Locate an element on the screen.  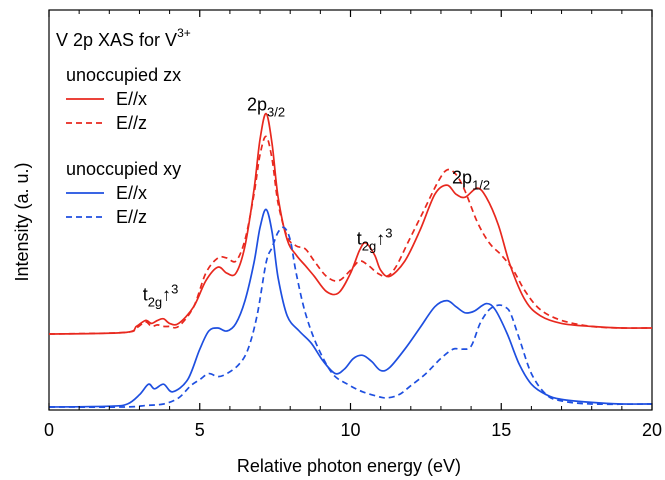
legend-header-xy: unoccupied xy is located at coordinates (123, 169).